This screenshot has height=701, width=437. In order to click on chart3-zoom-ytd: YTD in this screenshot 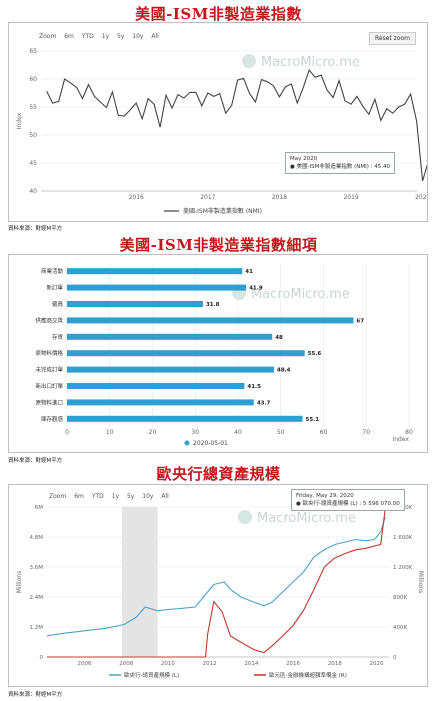, I will do `click(97, 496)`.